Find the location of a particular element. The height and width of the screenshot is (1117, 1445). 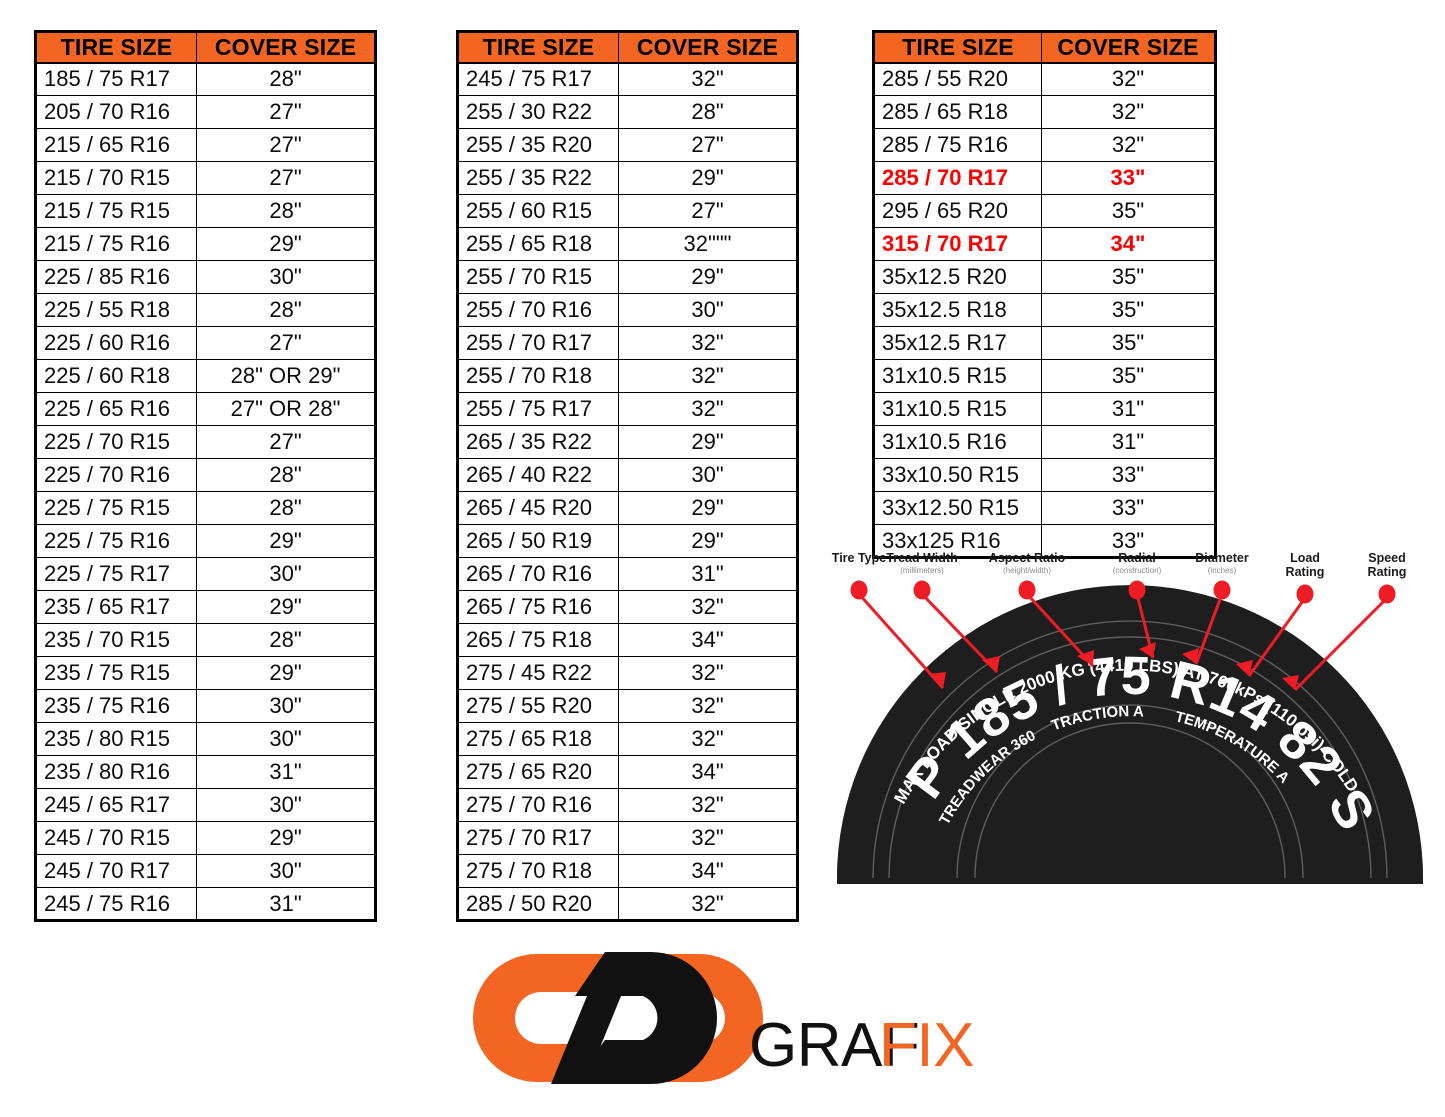

table-row: 265 / 70 R16 31" is located at coordinates (627, 574).